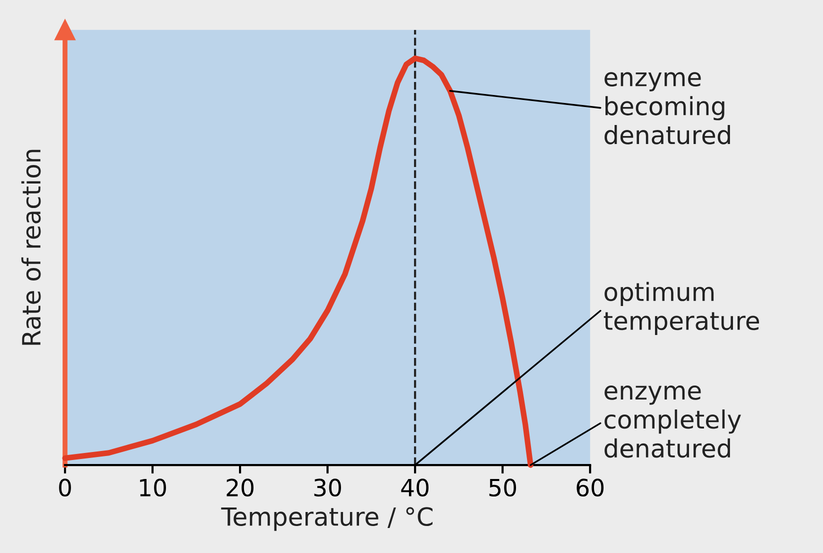 Image resolution: width=823 pixels, height=553 pixels. What do you see at coordinates (672, 422) in the screenshot?
I see `annotation: enzyme completely denatured` at bounding box center [672, 422].